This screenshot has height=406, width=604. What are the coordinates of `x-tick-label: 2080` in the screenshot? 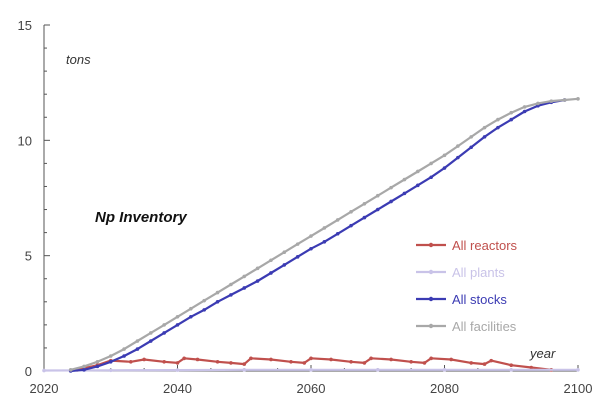 It's located at (444, 388).